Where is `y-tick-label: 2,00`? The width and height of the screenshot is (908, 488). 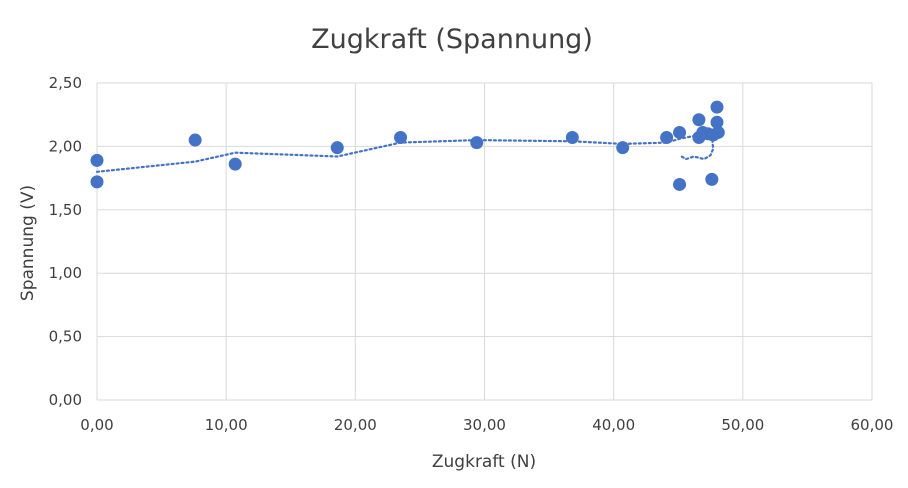 y-tick-label: 2,00 is located at coordinates (65, 146).